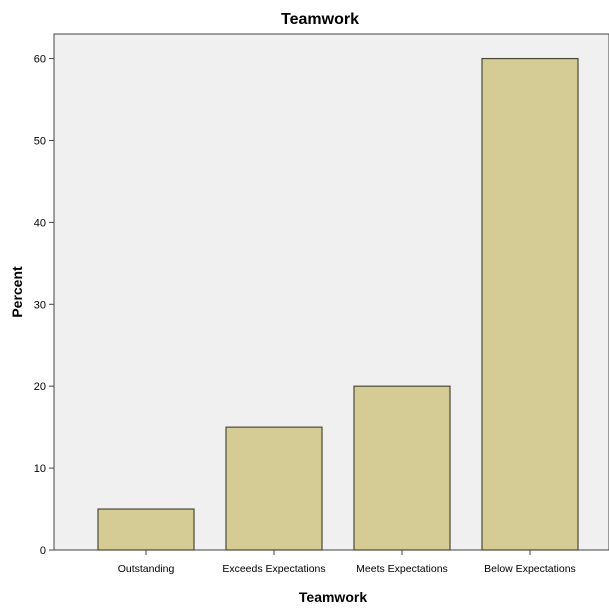 This screenshot has width=609, height=613. Describe the element at coordinates (43, 551) in the screenshot. I see `y-tick-label: 0` at that location.